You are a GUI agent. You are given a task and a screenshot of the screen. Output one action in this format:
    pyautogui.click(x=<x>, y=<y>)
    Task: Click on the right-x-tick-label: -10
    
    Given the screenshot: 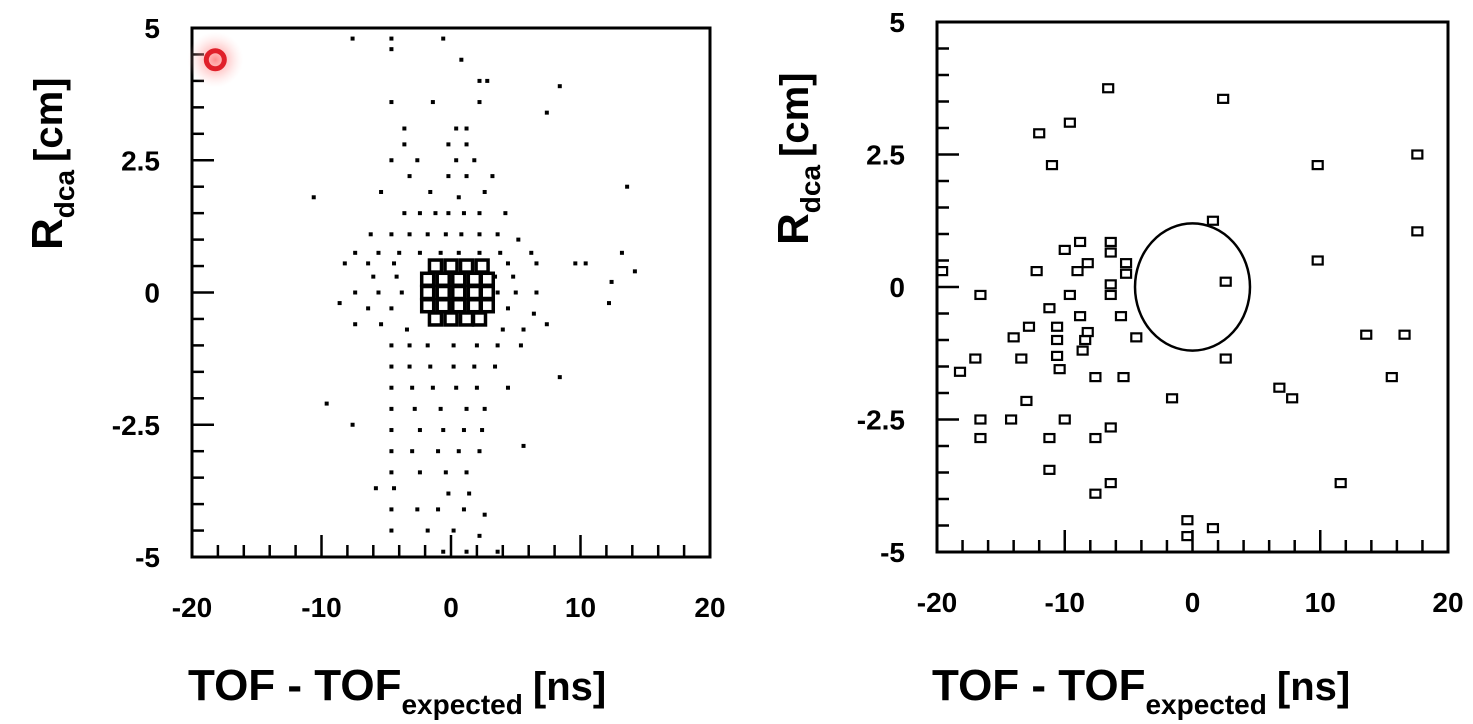 What is the action you would take?
    pyautogui.click(x=1065, y=602)
    